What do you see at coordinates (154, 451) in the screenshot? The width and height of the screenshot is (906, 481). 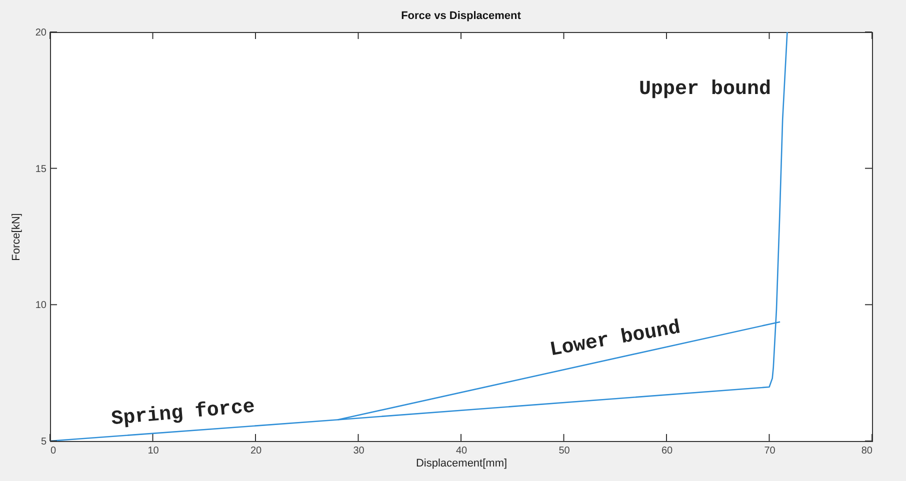 I see `x-tick-label: 10` at bounding box center [154, 451].